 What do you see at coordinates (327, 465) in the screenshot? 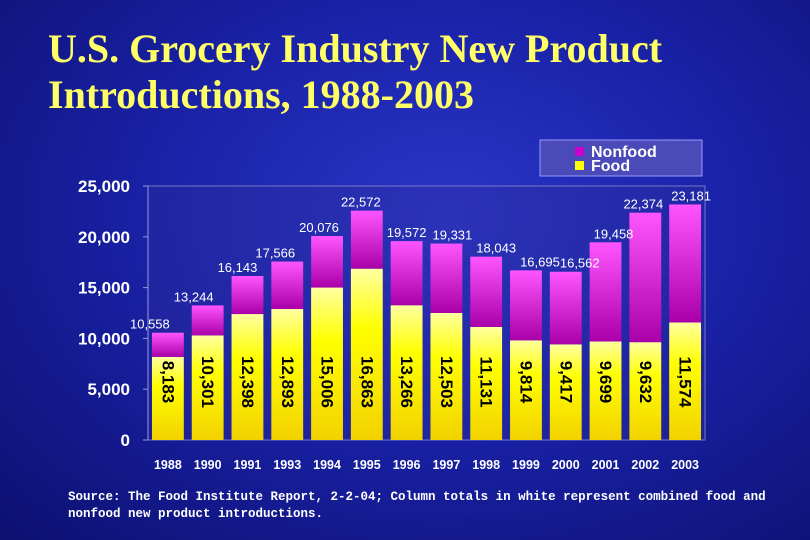
I see `x-tick-label: 1994` at bounding box center [327, 465].